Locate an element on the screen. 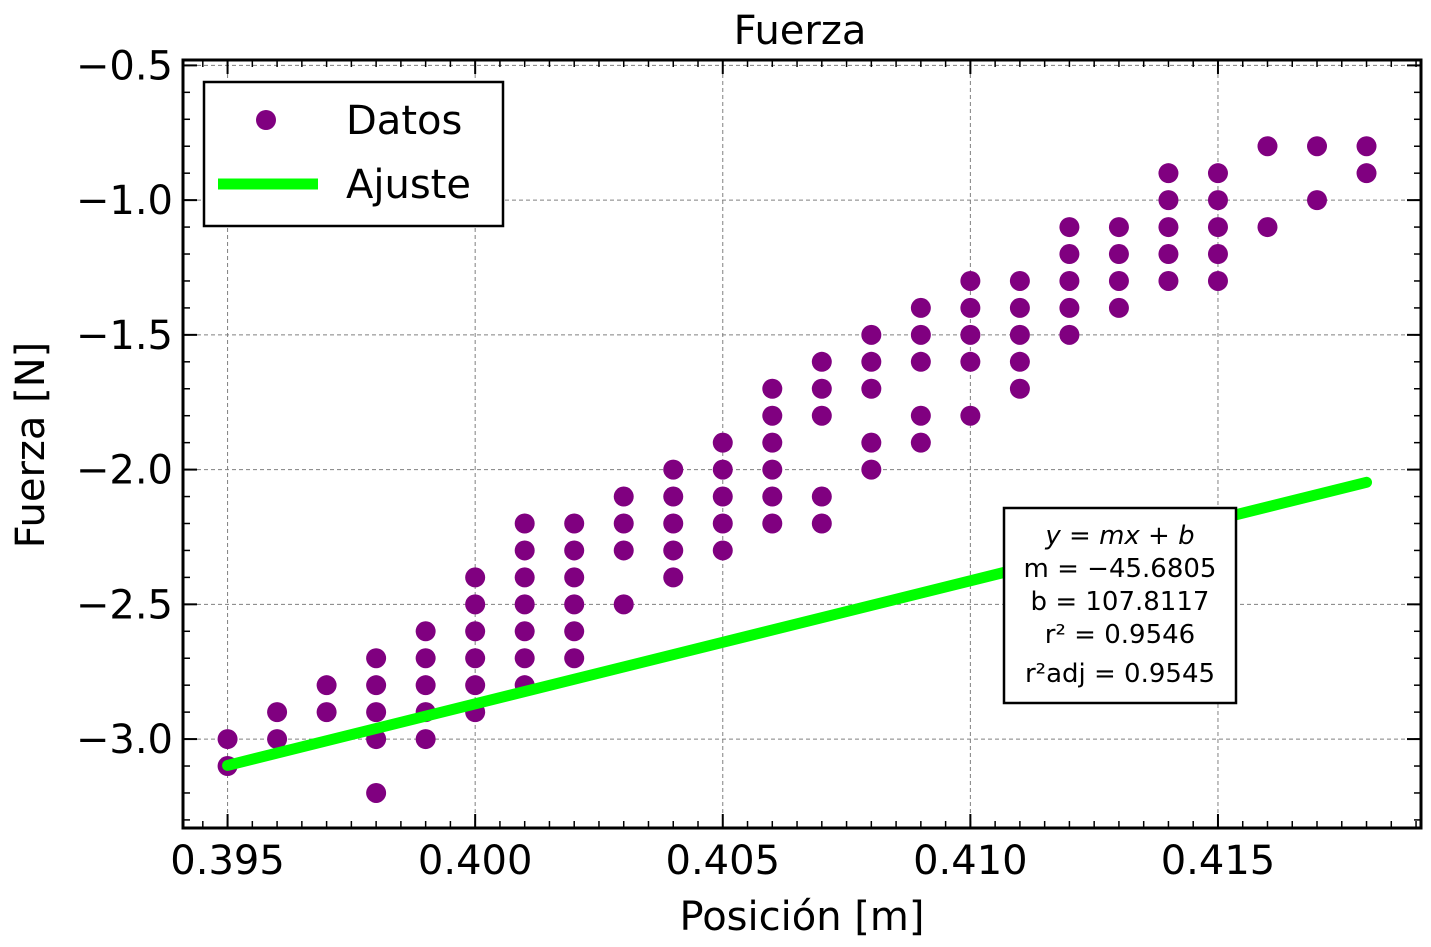 The image size is (1431, 947). legend: Datos Ajuste is located at coordinates (353, 154).